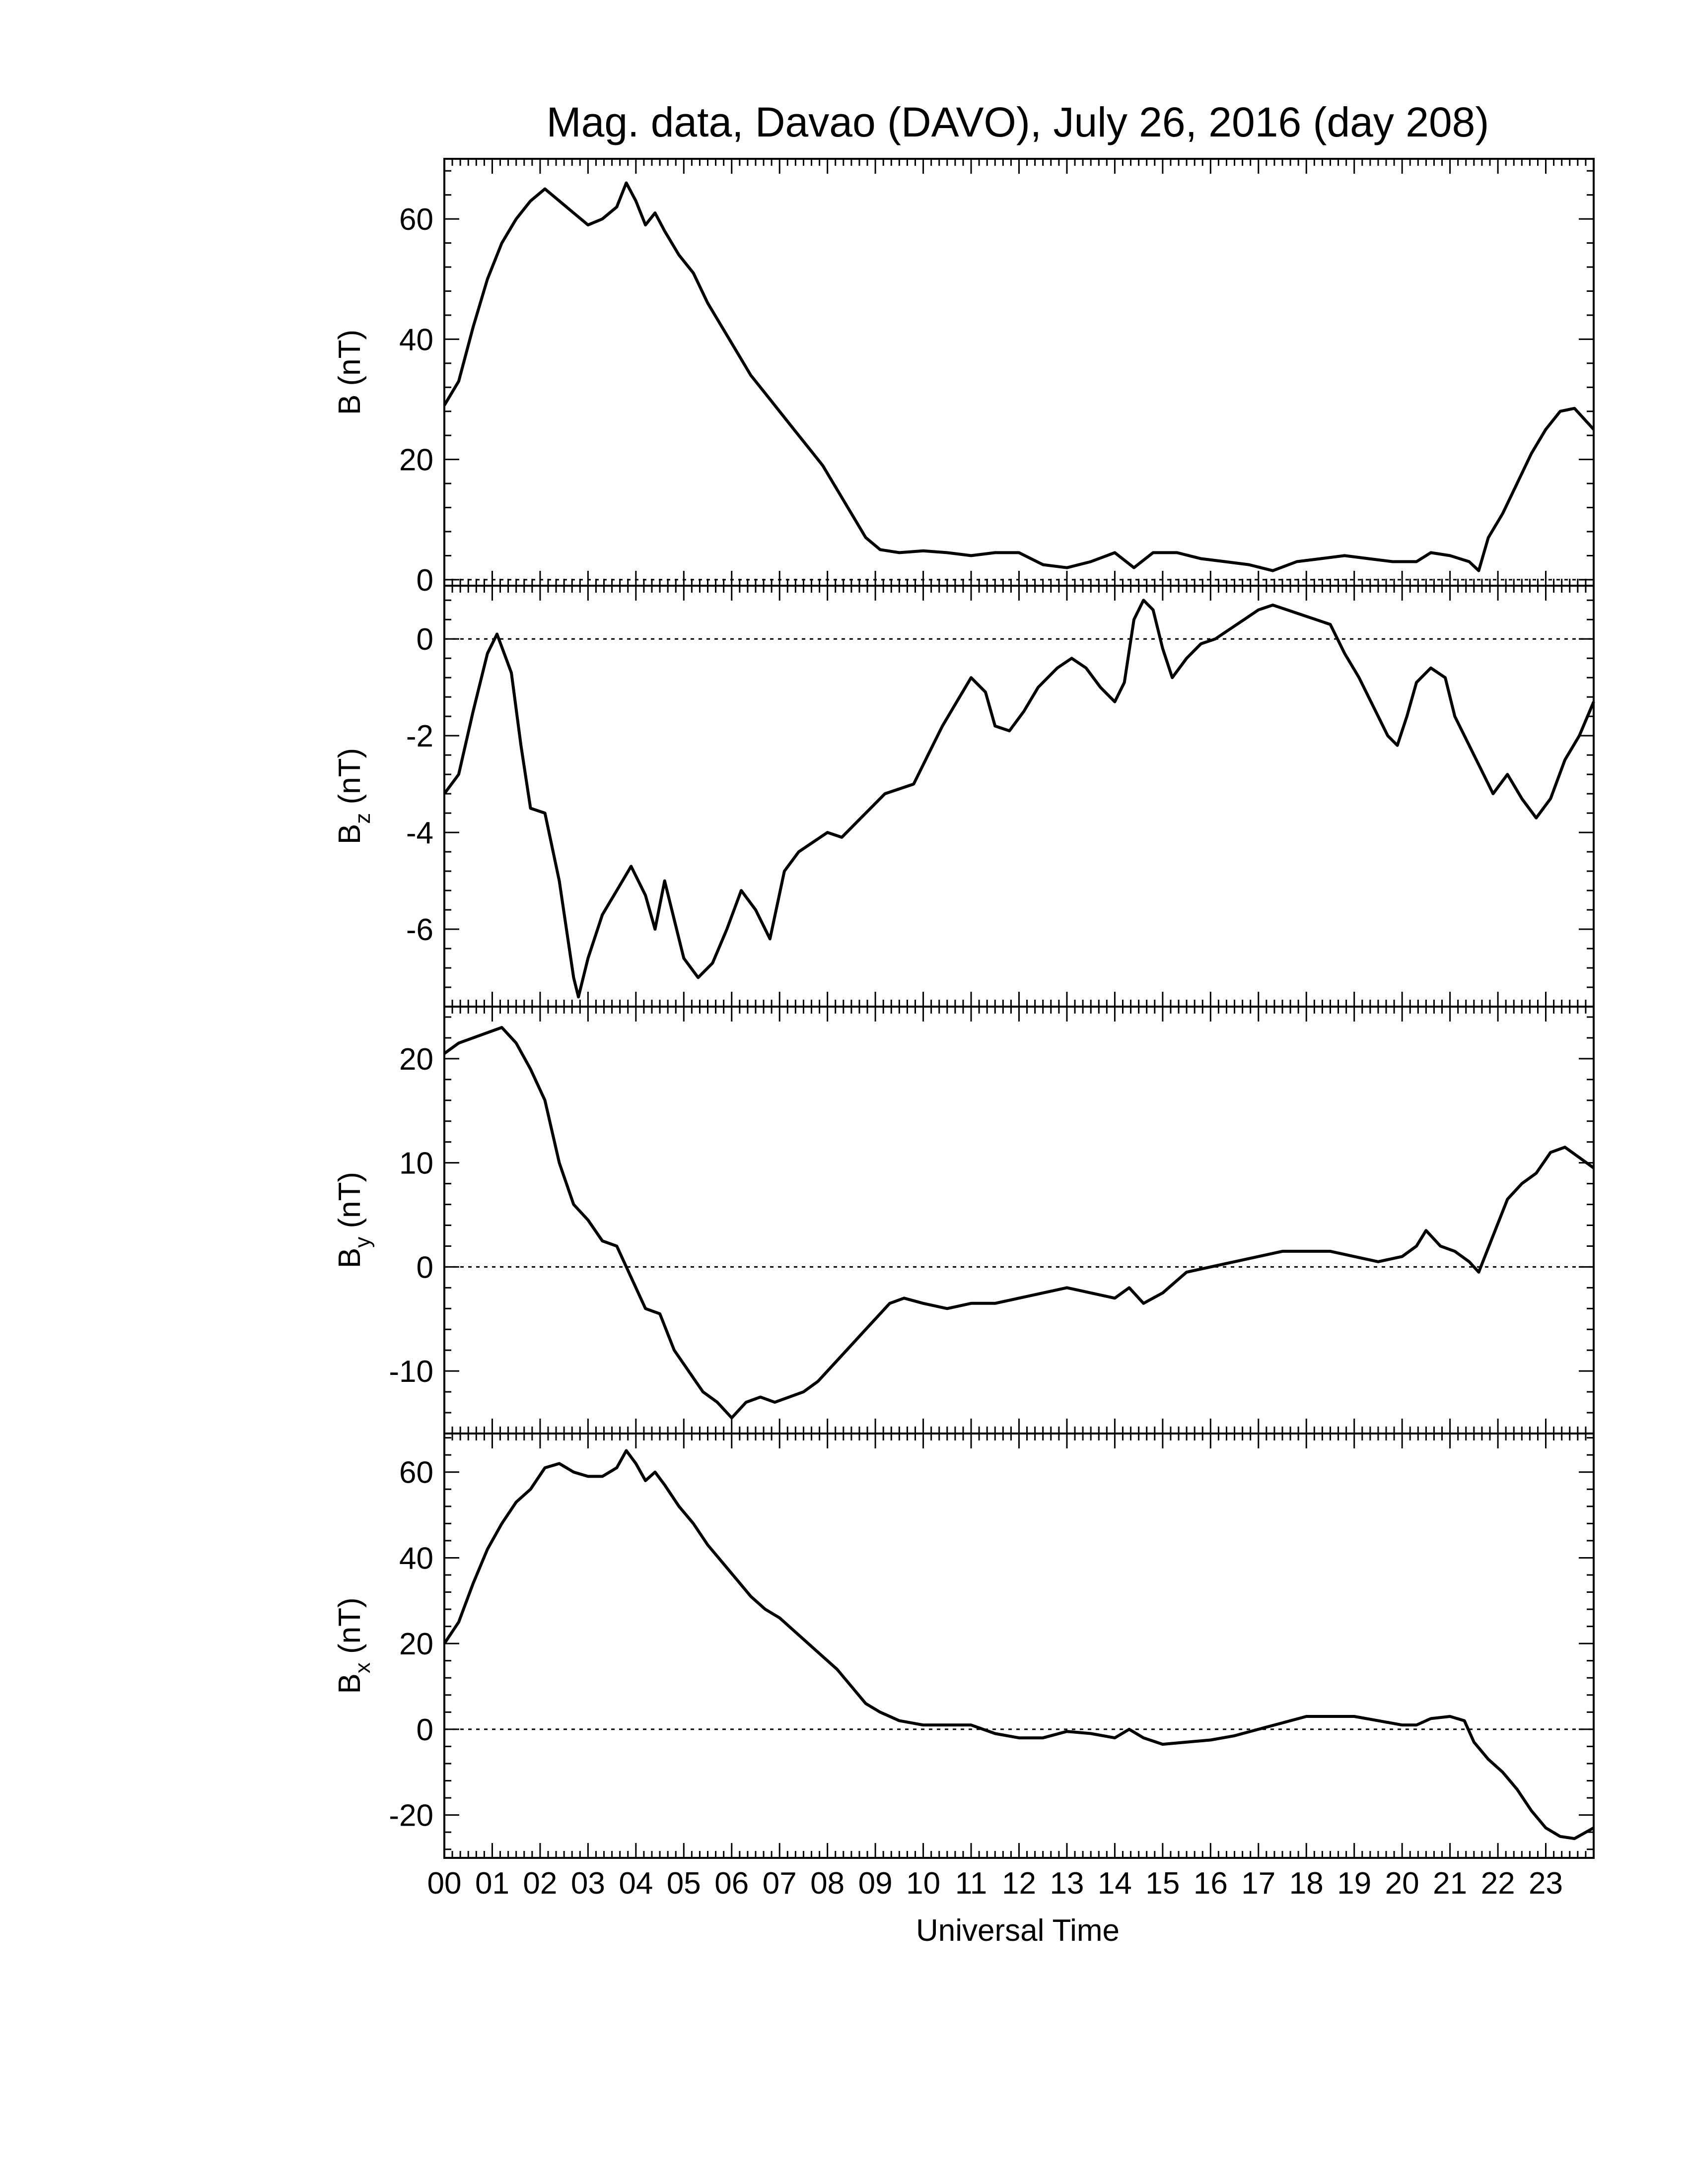 Image resolution: width=1688 pixels, height=2184 pixels. I want to click on panel-x-ticks-By, so click(1019, 1220).